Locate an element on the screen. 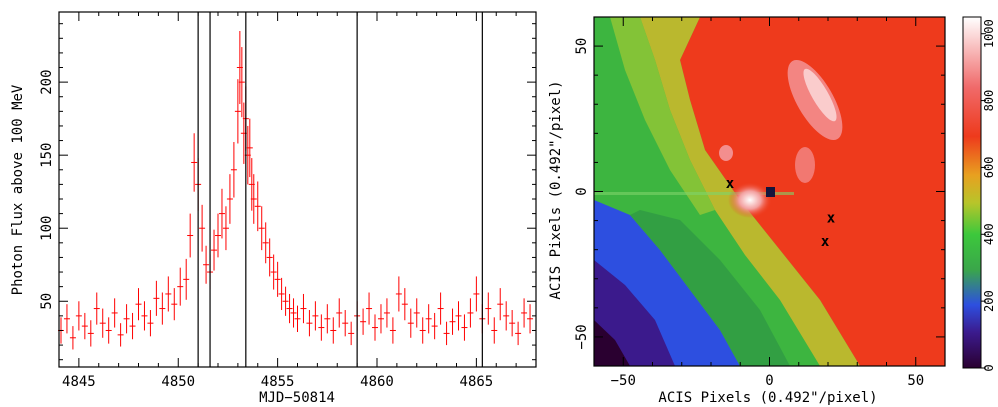 This screenshot has height=407, width=998. acis-x-axis-label: ACIS Pixels (0.492"/pixel) is located at coordinates (767, 398).